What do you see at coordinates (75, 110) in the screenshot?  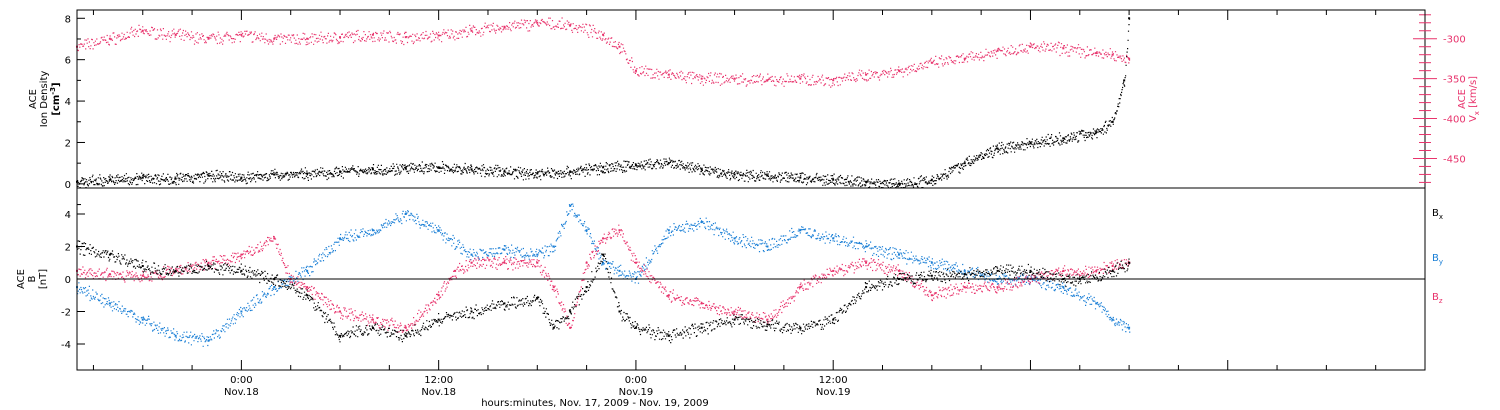 I see `density-axis: 0 2 4 6 8` at bounding box center [75, 110].